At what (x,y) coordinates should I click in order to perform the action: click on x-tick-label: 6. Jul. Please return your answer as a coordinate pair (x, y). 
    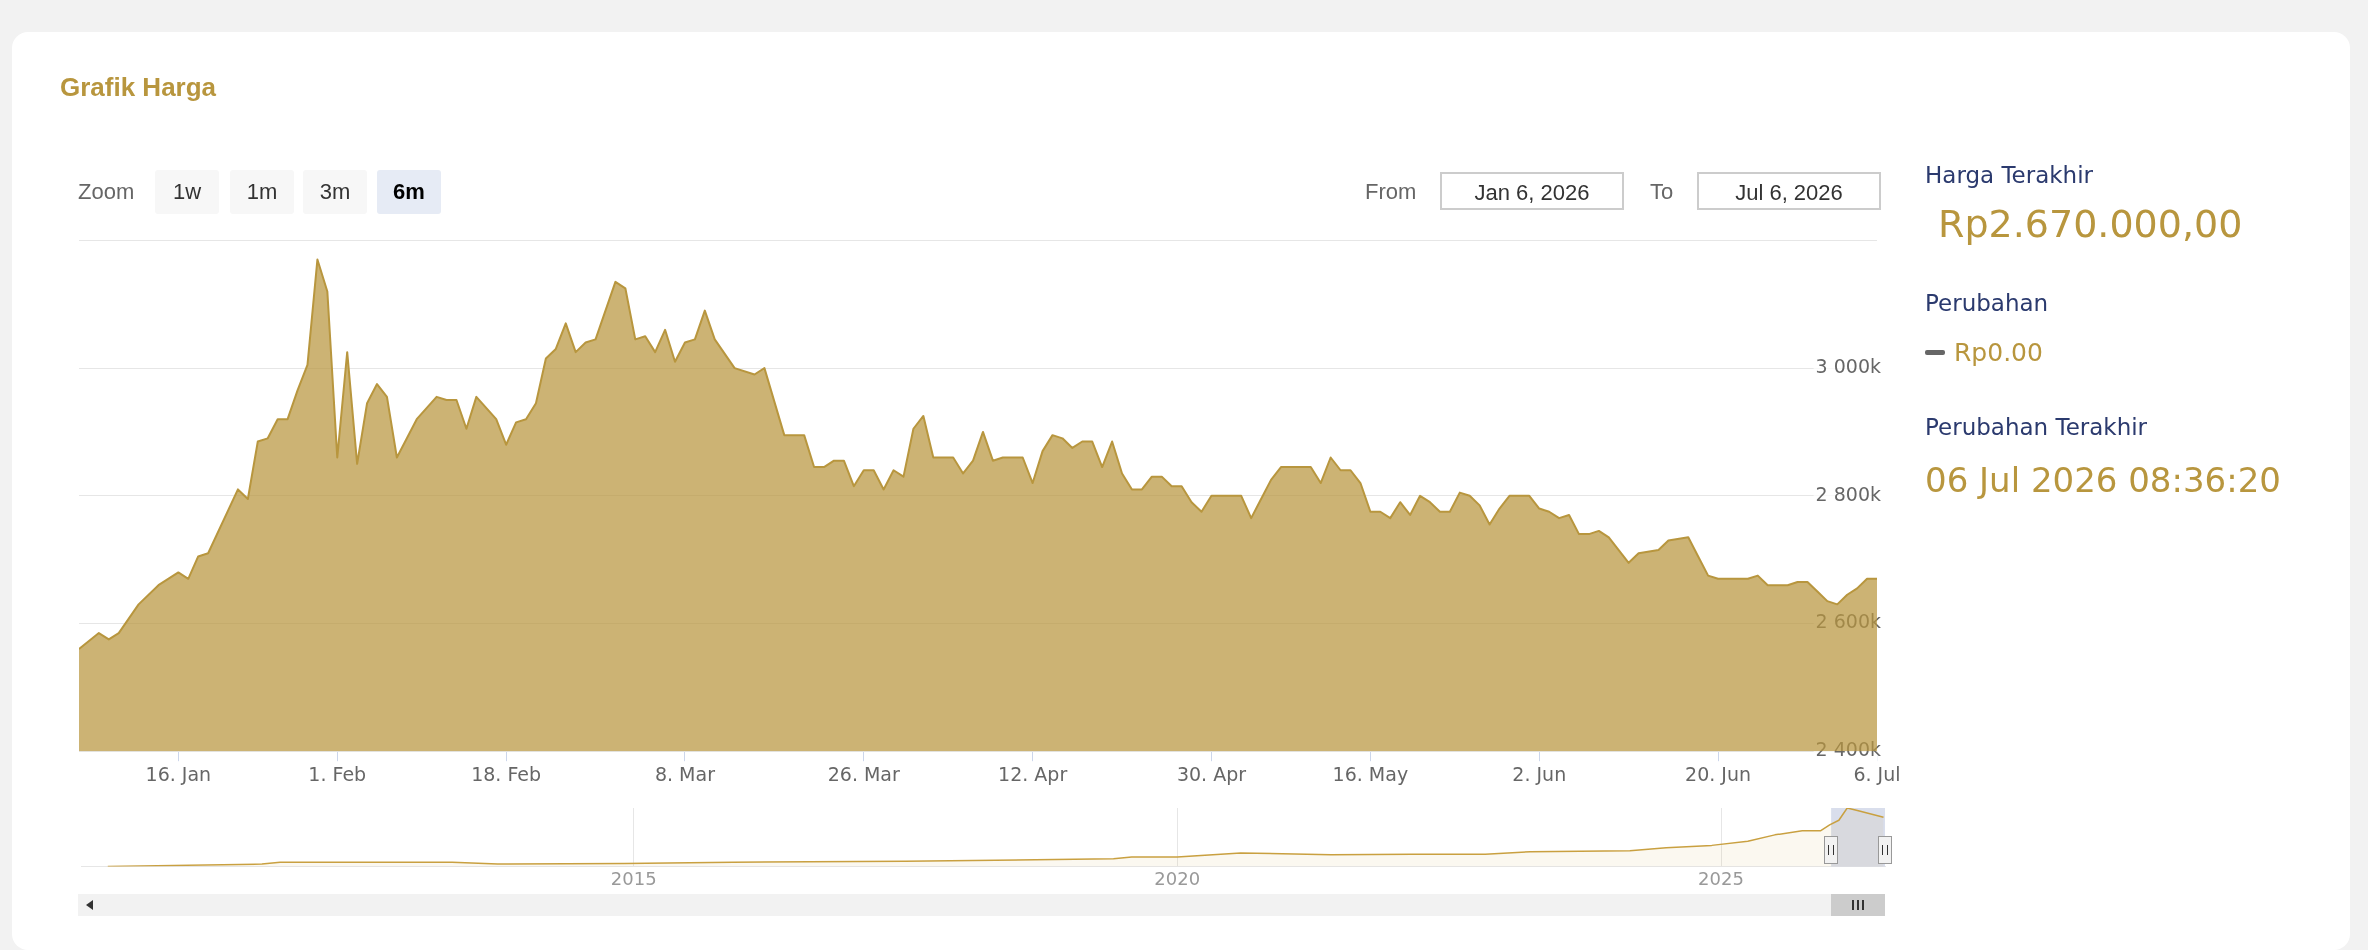
    Looking at the image, I should click on (1877, 773).